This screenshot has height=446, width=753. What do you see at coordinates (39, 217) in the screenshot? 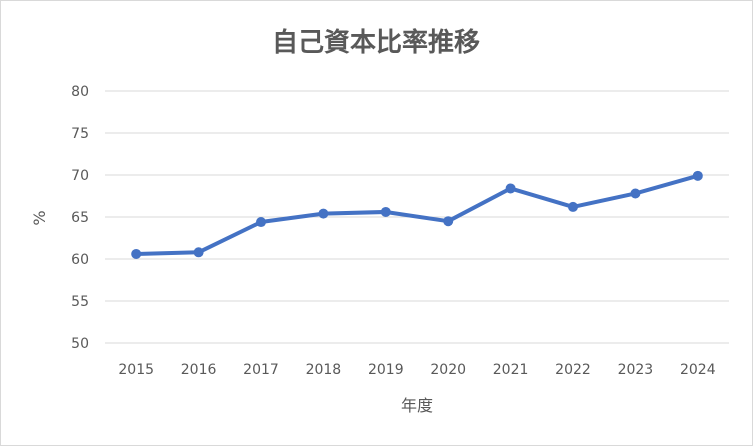
I see `y-axis-label: %` at bounding box center [39, 217].